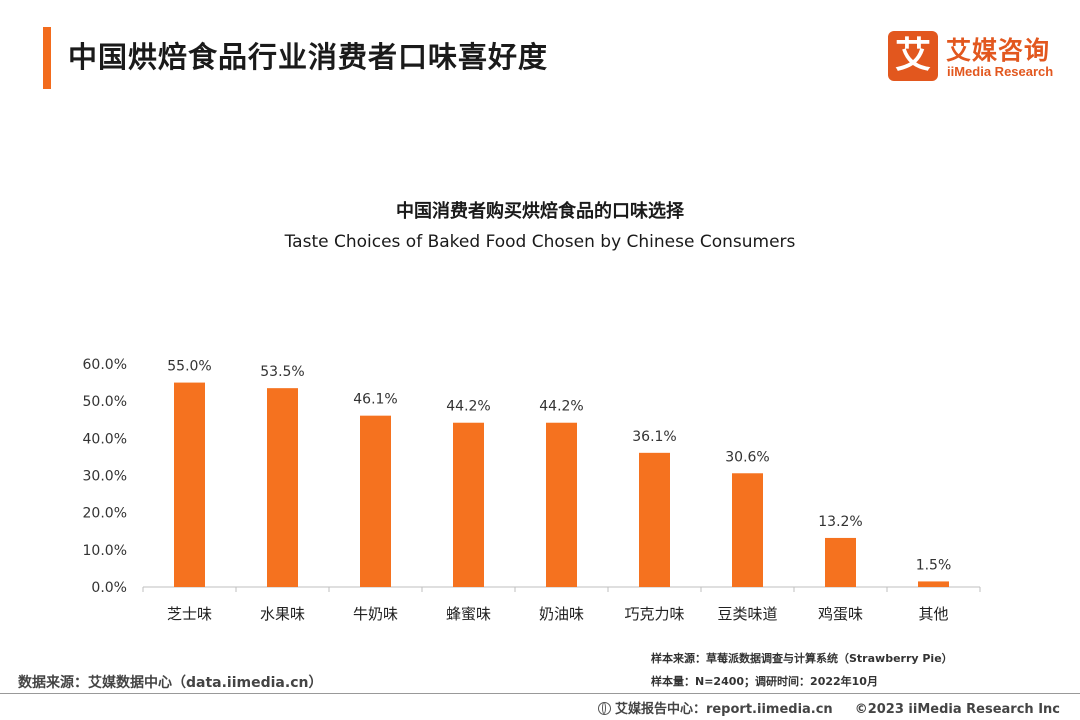 The width and height of the screenshot is (1080, 720). I want to click on logo-badge: 艾, so click(913, 56).